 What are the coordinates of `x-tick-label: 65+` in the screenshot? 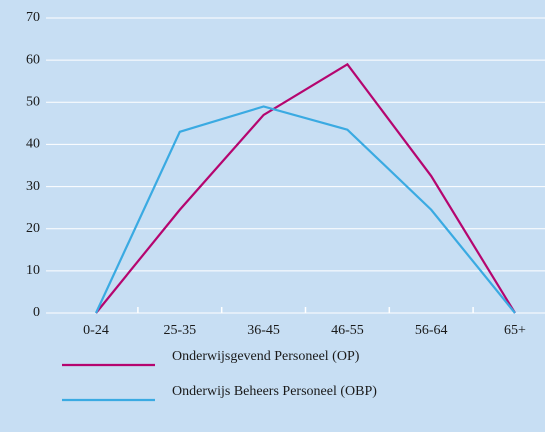 It's located at (515, 330).